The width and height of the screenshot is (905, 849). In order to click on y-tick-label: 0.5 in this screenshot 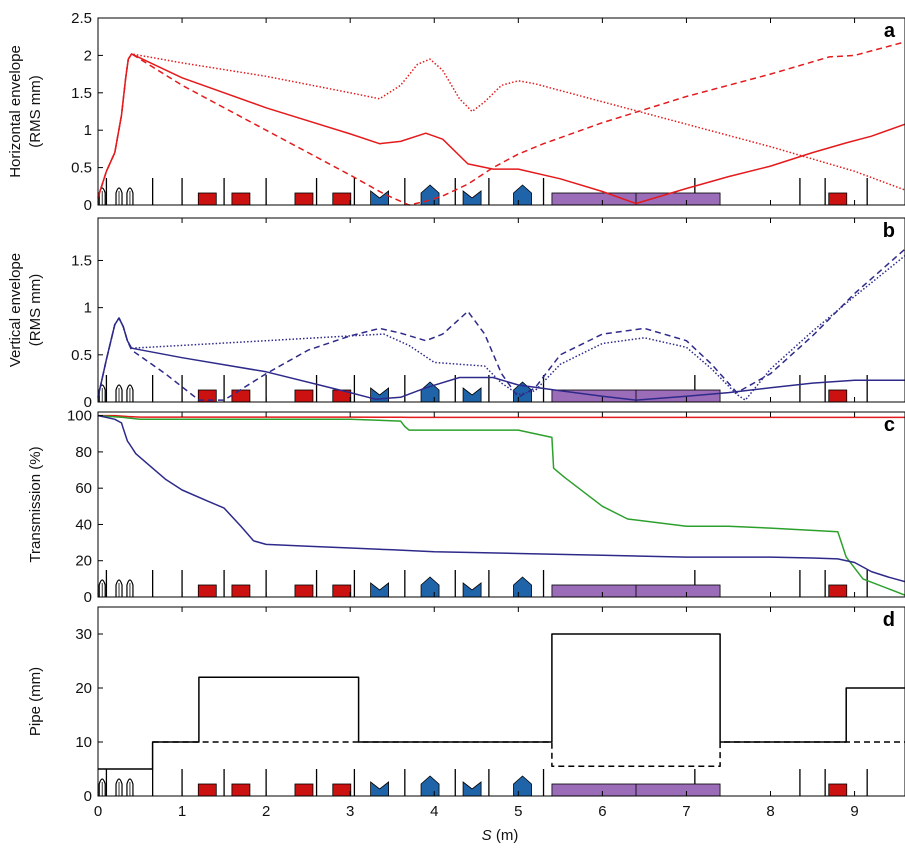, I will do `click(81, 355)`.